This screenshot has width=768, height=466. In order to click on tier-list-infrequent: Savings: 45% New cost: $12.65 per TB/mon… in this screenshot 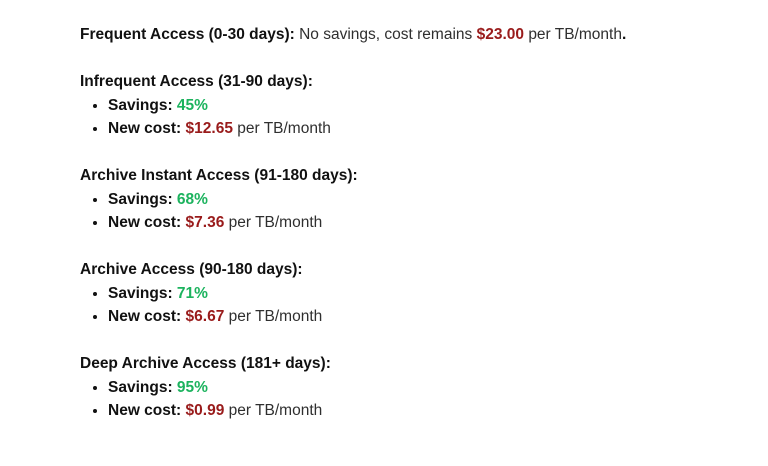, I will do `click(404, 117)`.